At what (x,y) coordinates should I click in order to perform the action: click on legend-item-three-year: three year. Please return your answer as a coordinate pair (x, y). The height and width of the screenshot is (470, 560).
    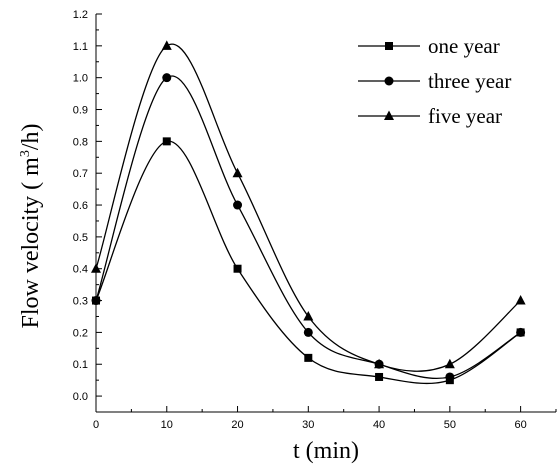
    Looking at the image, I should click on (434, 81).